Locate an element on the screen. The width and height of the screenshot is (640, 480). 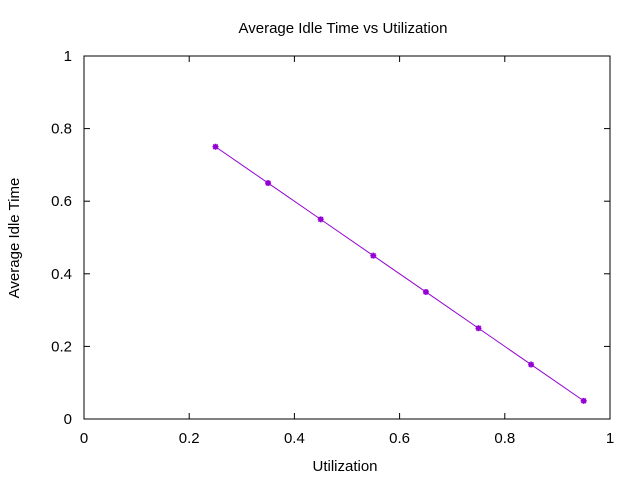
x-tick-label: 0.6 is located at coordinates (399, 438).